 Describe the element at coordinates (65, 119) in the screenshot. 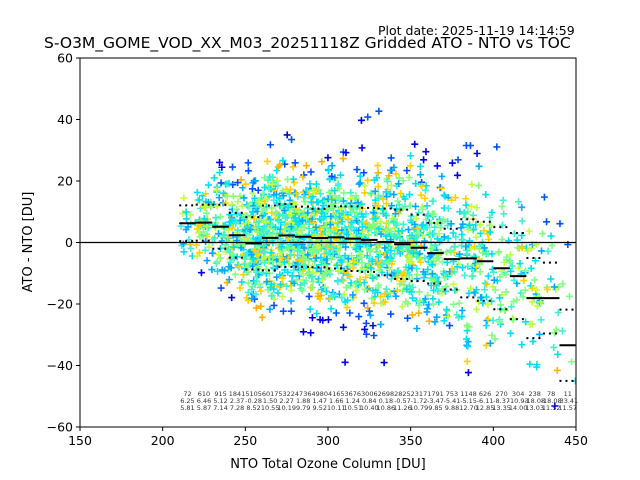

I see `y-tick-label: 40` at that location.